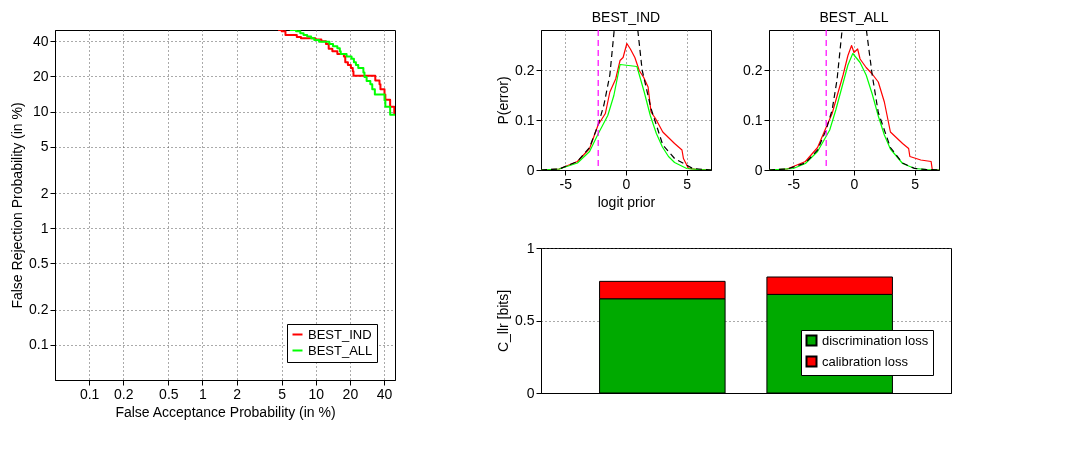  Describe the element at coordinates (89, 393) in the screenshot. I see `x-tick-label: 0.1` at that location.